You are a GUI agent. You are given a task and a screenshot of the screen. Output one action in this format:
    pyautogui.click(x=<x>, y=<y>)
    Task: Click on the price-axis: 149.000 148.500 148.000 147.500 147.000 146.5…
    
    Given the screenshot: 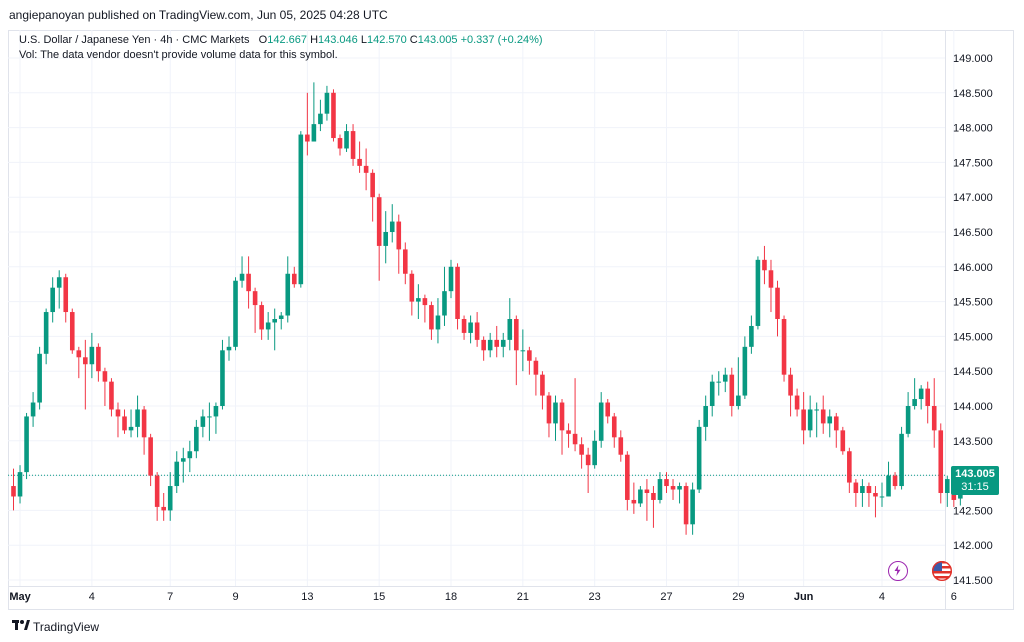 What is the action you would take?
    pyautogui.click(x=973, y=320)
    